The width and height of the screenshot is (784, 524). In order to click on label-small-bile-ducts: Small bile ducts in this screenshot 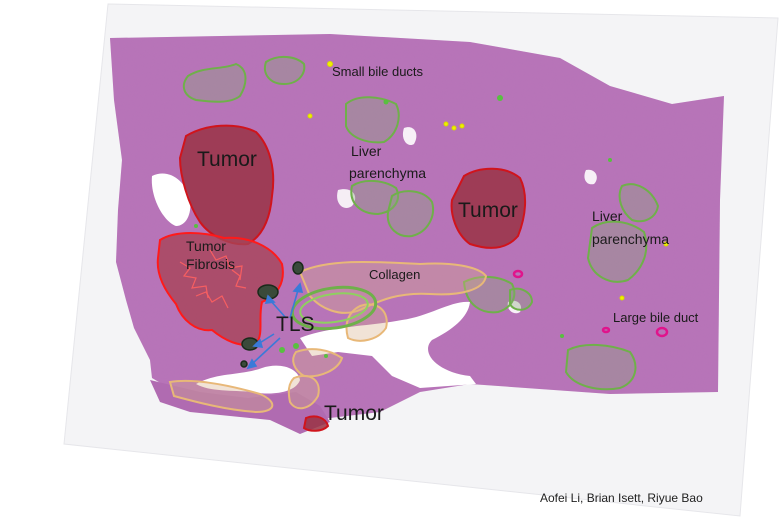, I will do `click(378, 71)`.